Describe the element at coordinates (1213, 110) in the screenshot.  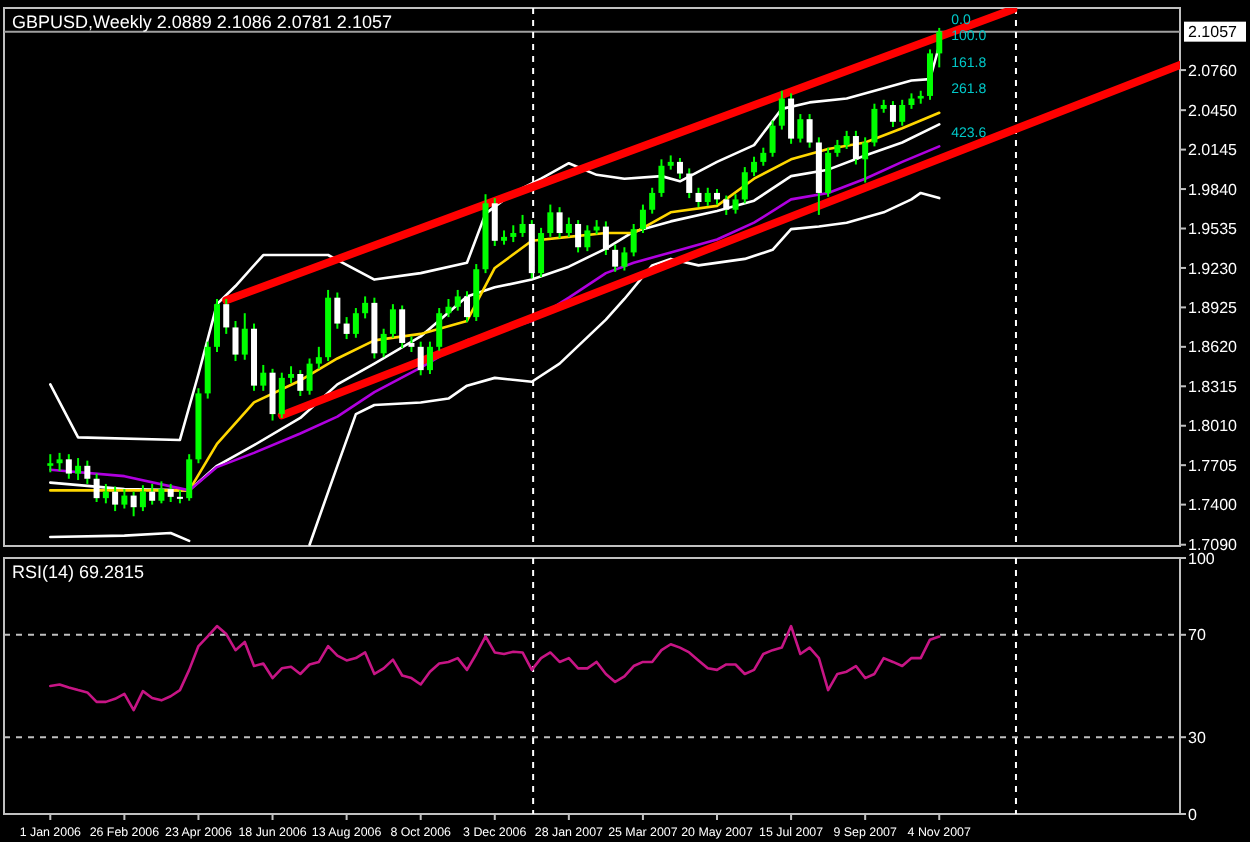
I see `y-tick-label: 2.0450` at that location.